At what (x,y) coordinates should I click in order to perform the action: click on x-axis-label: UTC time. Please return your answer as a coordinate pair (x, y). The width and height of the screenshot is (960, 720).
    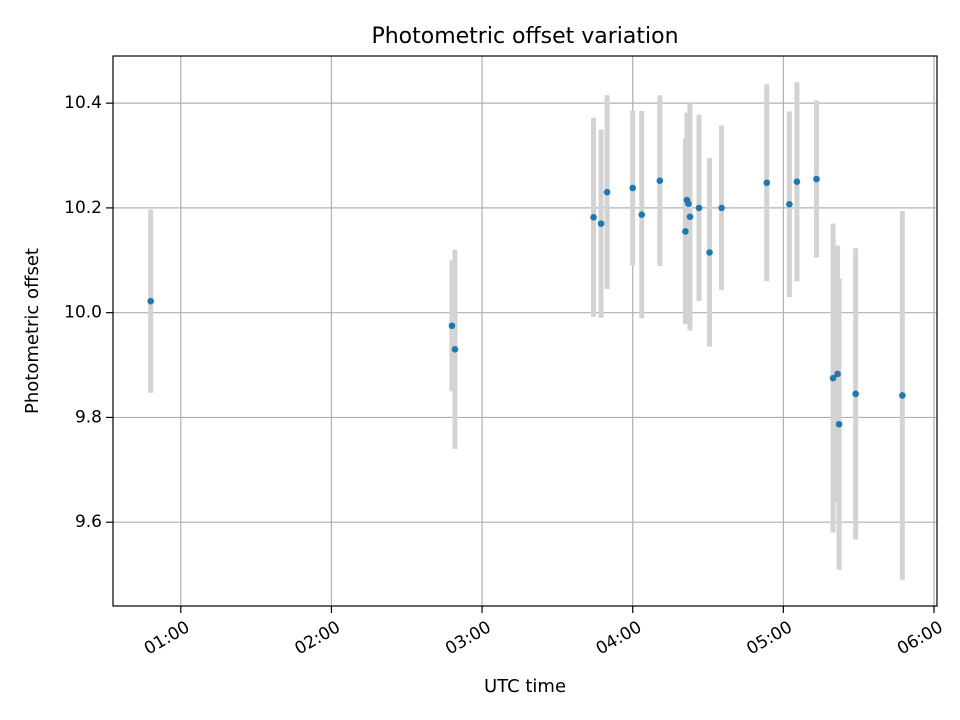
    Looking at the image, I should click on (525, 686).